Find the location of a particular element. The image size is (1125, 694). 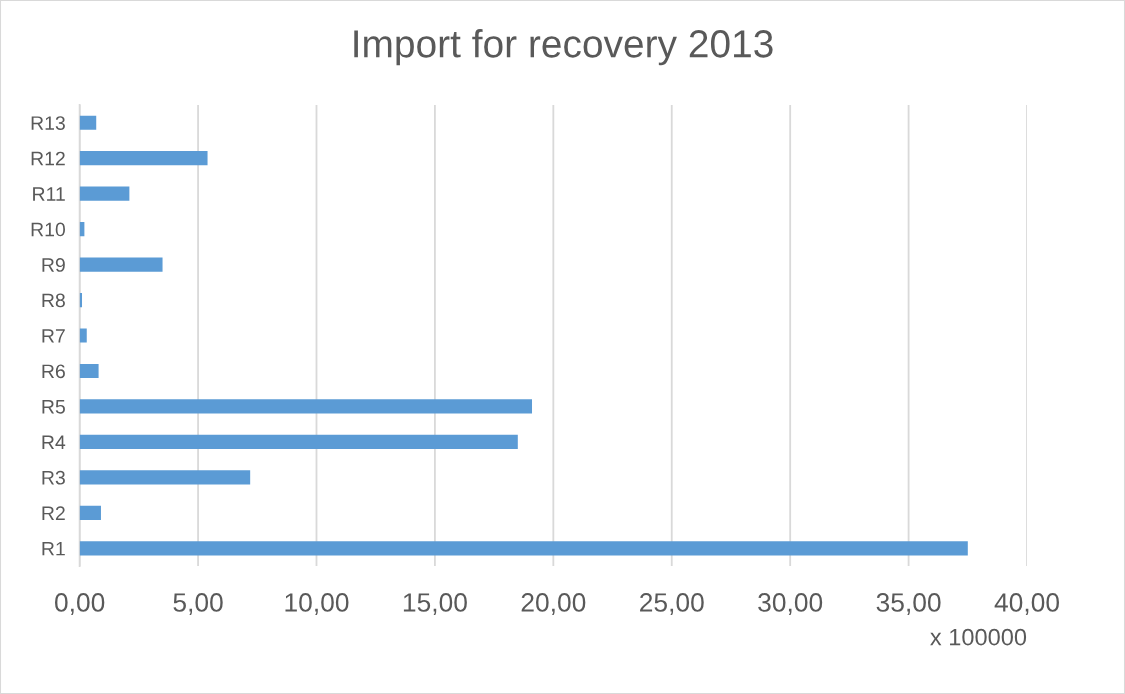

y-tick-label: R7 is located at coordinates (53, 336).